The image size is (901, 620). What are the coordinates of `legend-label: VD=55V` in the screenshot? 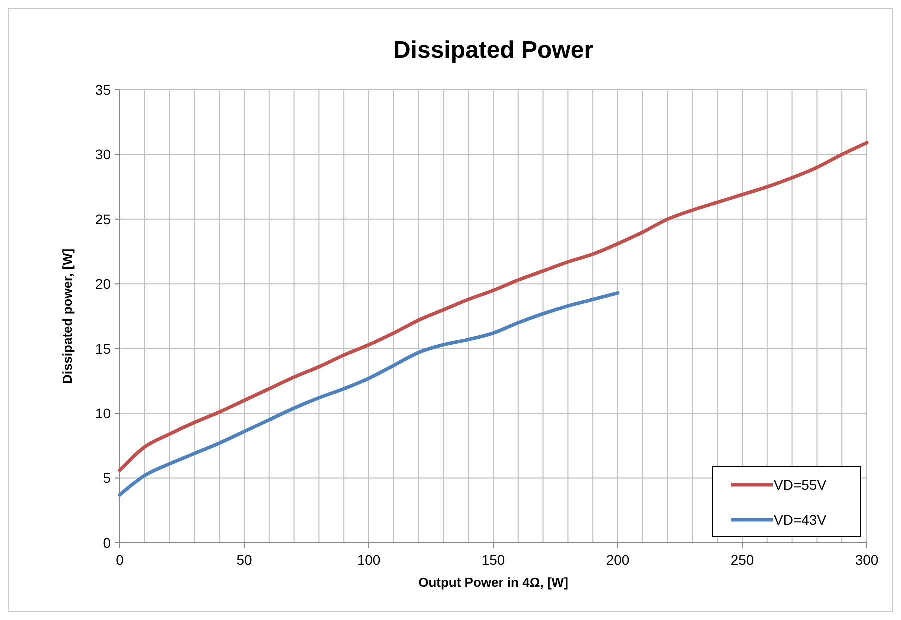 It's located at (801, 484).